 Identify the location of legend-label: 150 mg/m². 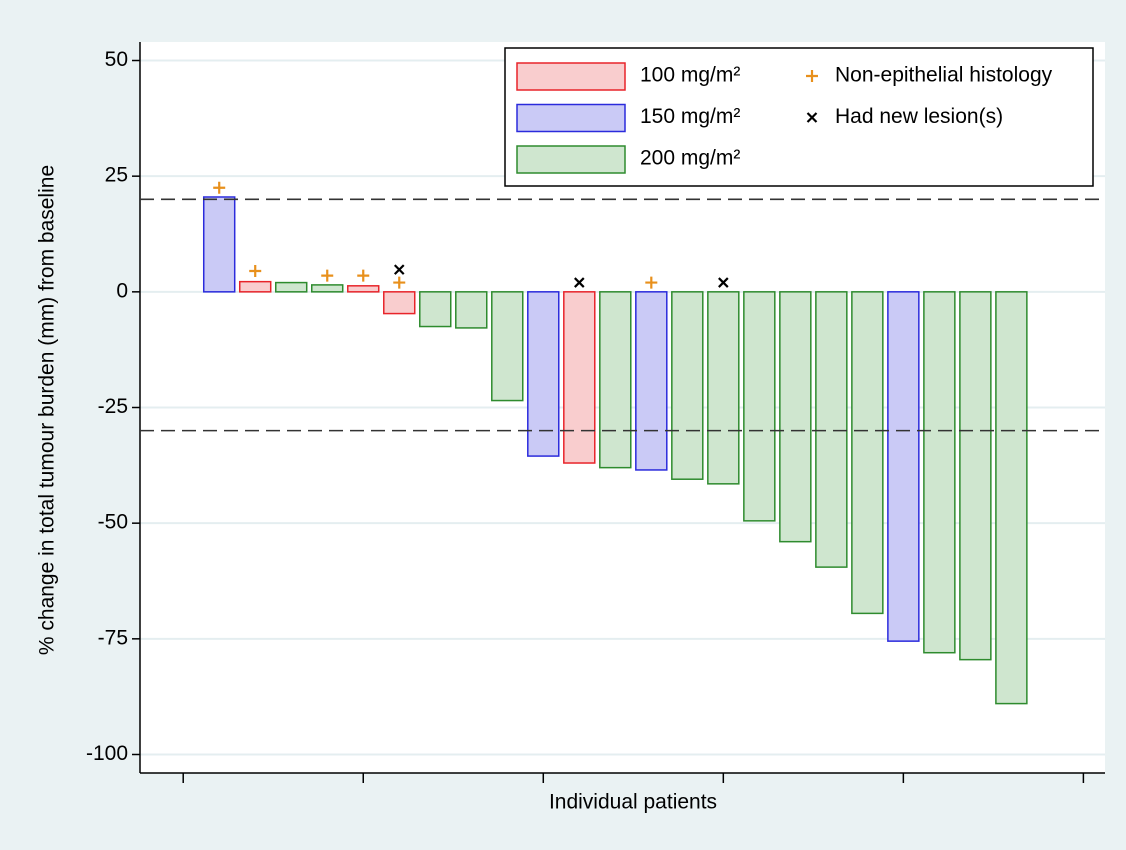
(690, 116).